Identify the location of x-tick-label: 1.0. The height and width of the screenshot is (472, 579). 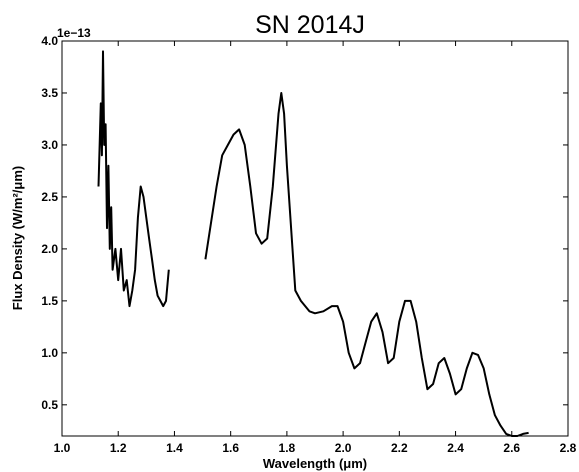
(62, 448).